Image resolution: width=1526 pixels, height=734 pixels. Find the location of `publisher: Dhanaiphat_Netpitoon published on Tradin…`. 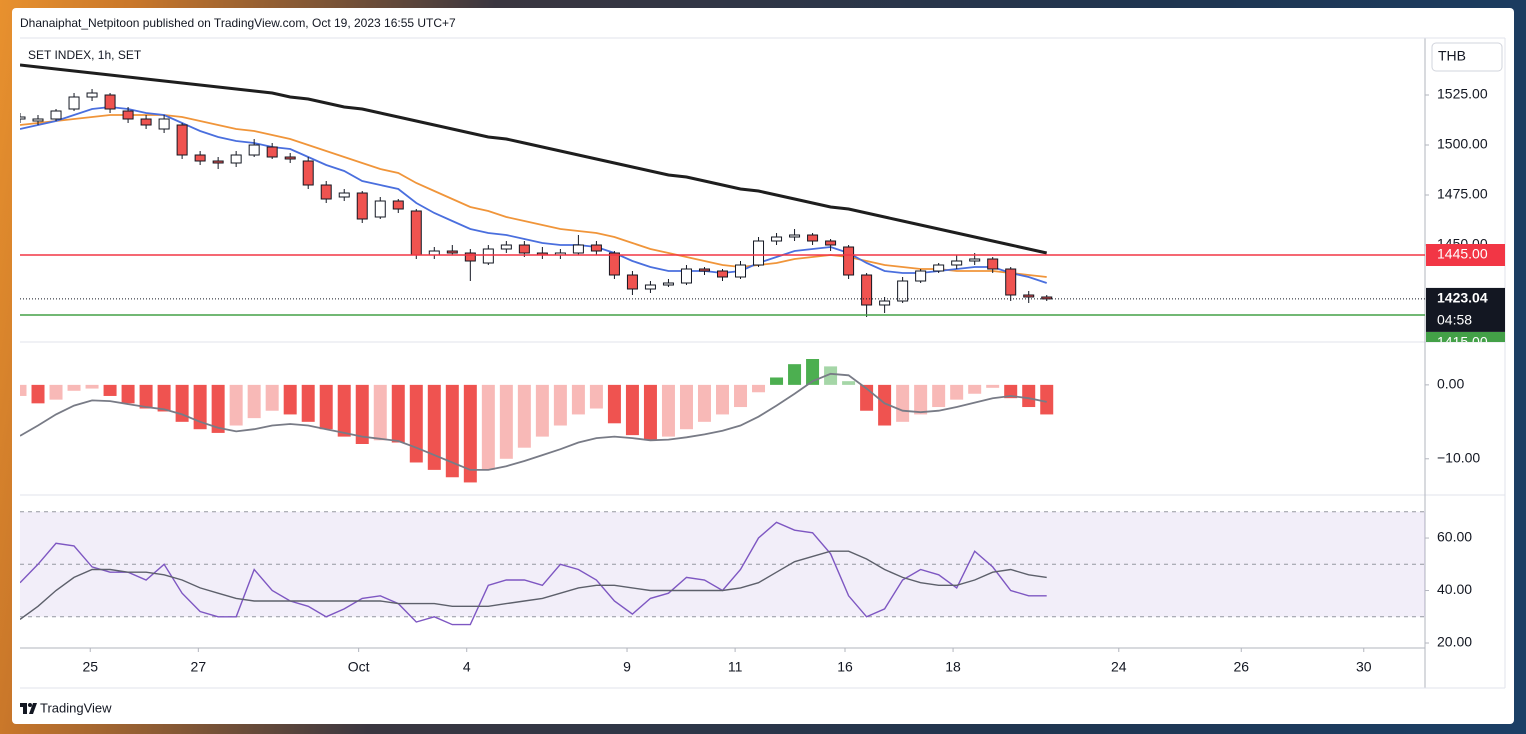

publisher: Dhanaiphat_Netpitoon published on Tradin… is located at coordinates (238, 23).